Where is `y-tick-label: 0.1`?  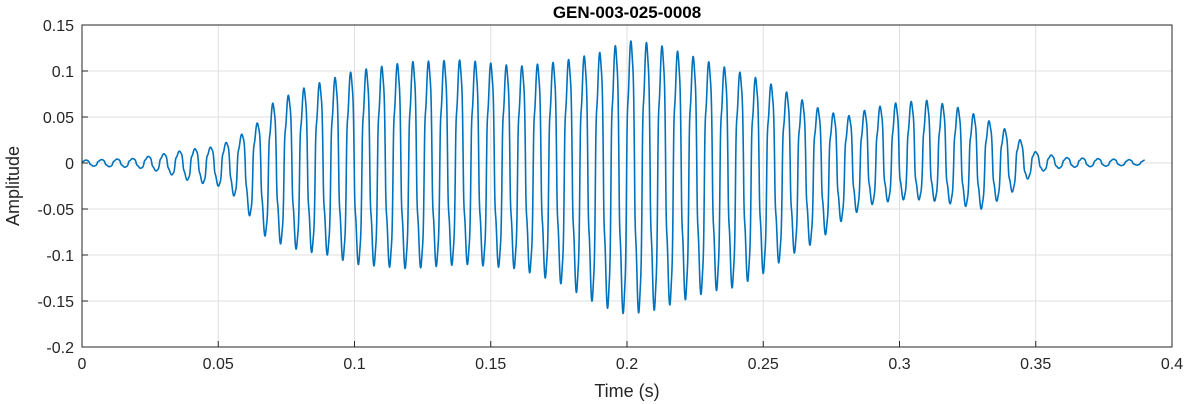 y-tick-label: 0.1 is located at coordinates (63, 72).